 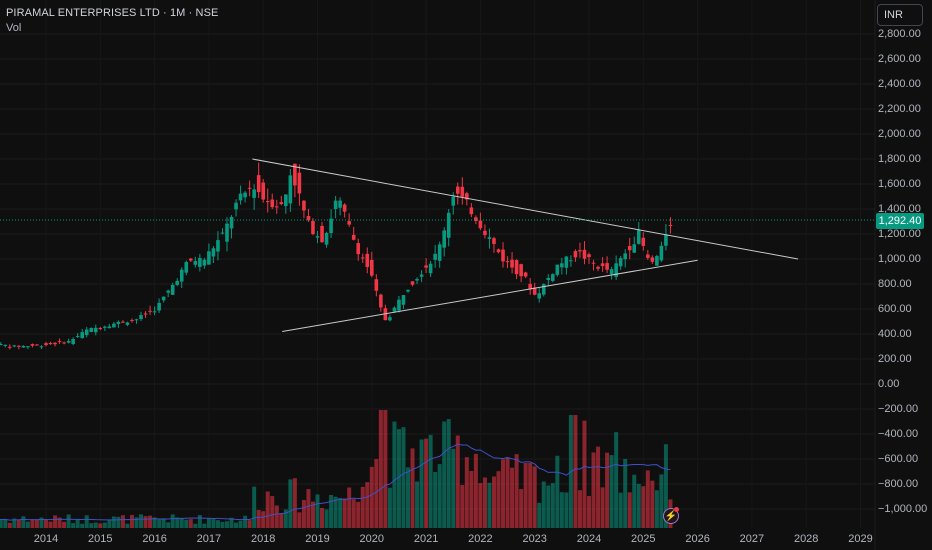 I want to click on price-tick-label: −1,000.00, so click(x=903, y=509).